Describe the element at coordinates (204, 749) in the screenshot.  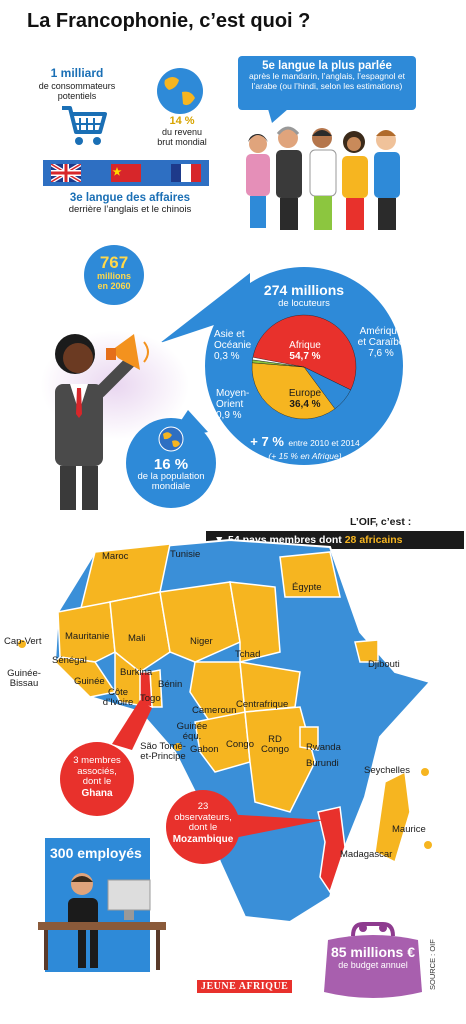
I see `country-label: Gabon` at that location.